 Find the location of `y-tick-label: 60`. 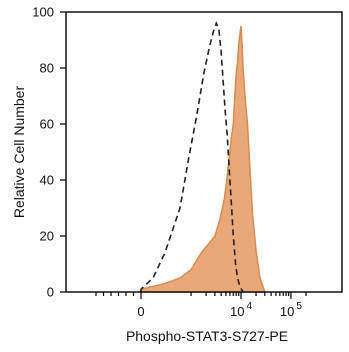

y-tick-label: 60 is located at coordinates (47, 124).